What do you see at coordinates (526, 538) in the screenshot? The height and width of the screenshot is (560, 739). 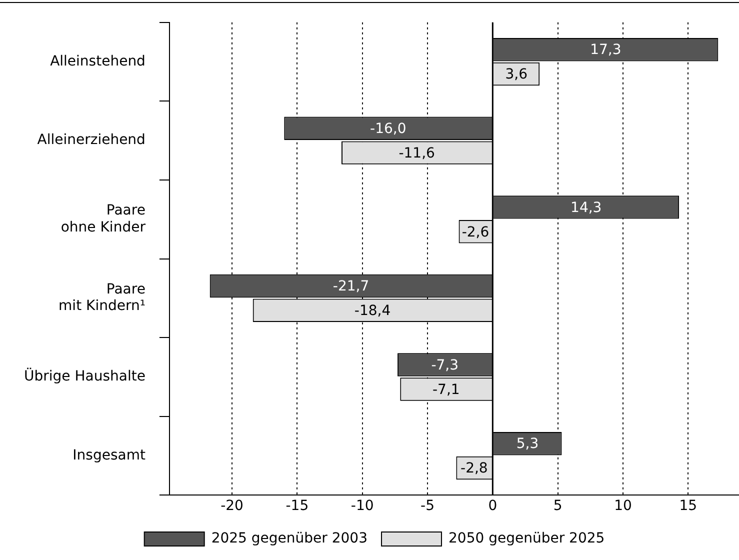 I see `legend-label: 2050 gegenüber 2025` at bounding box center [526, 538].